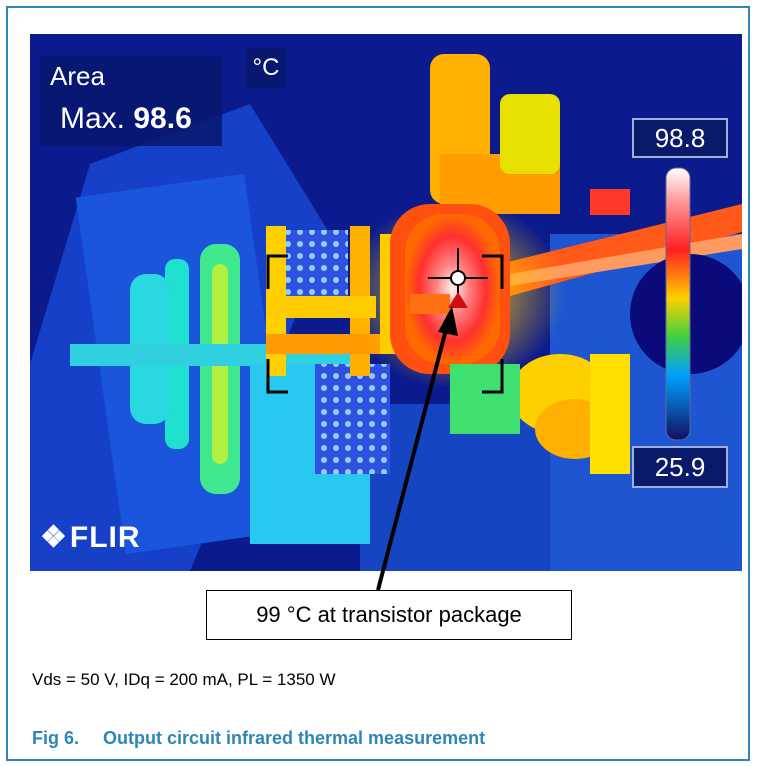 The image size is (759, 766). What do you see at coordinates (184, 679) in the screenshot?
I see `measurement-conditions: Vds = 50 V, IDq = 200 mA, PL = 1350 W` at bounding box center [184, 679].